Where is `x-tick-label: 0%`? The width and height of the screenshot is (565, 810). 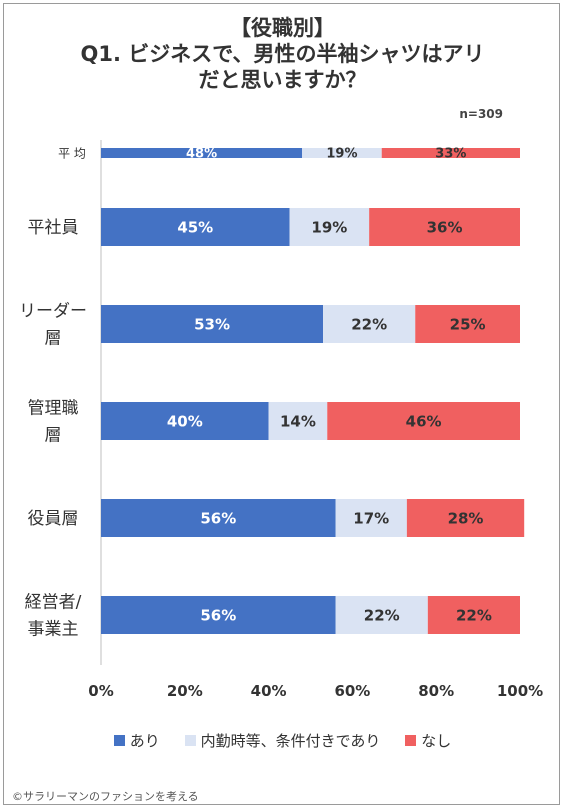 x-tick-label: 0% is located at coordinates (100, 691).